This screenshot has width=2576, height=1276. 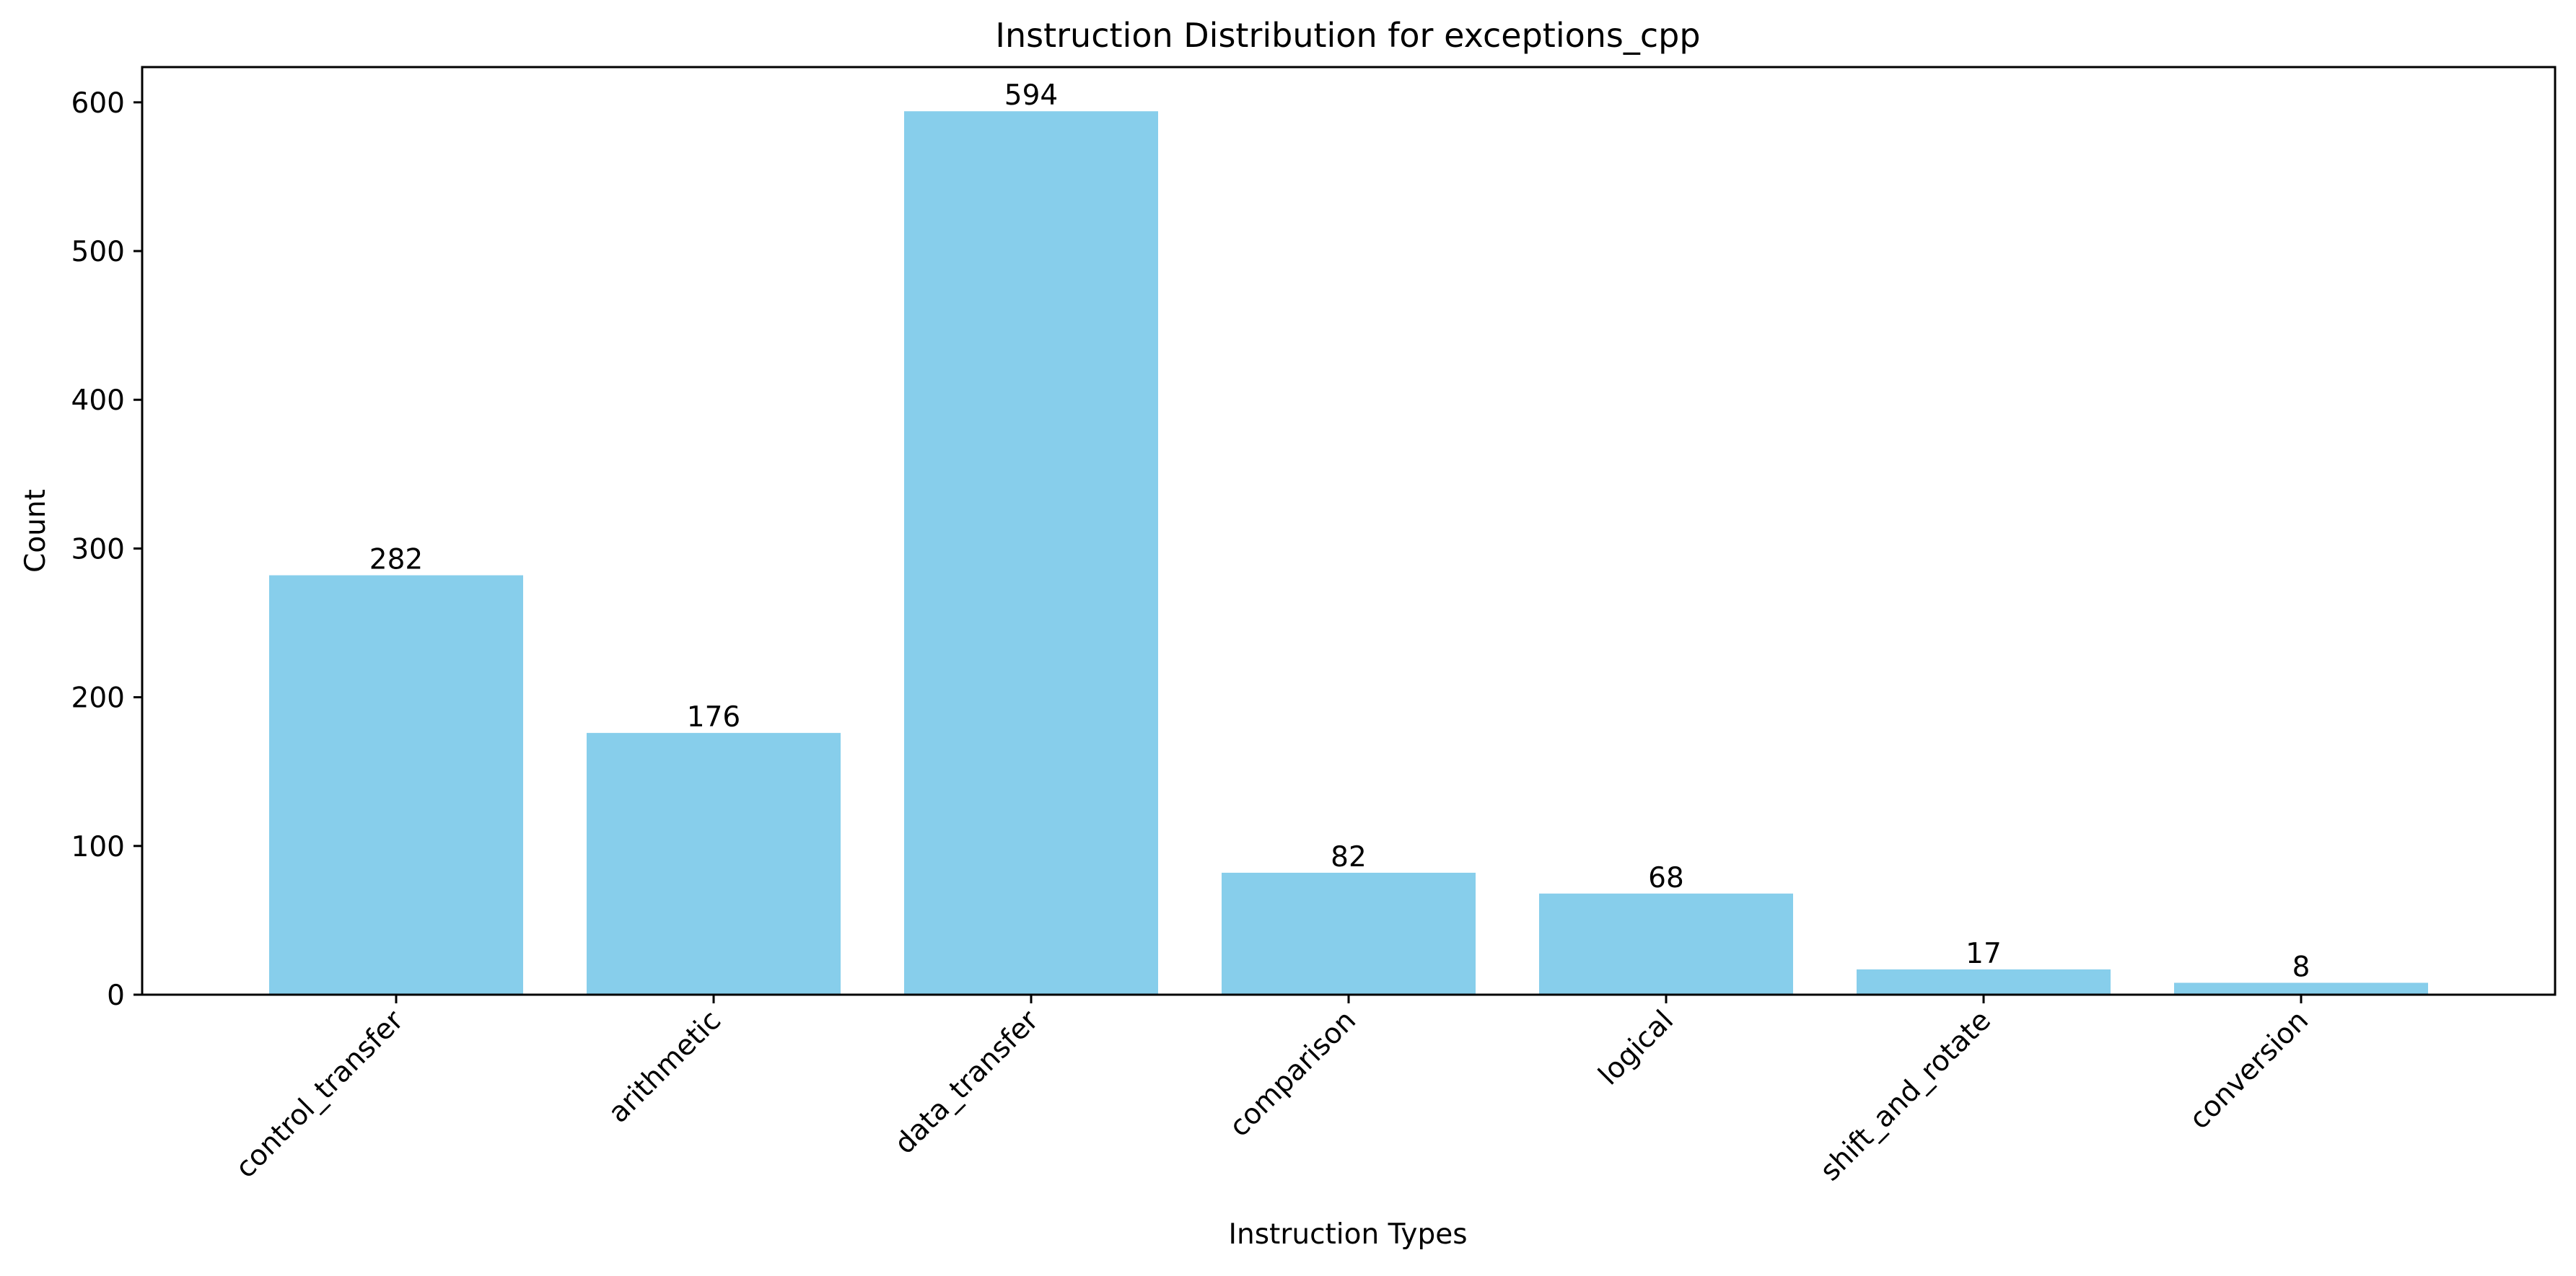 I want to click on x-tick-label-comparison: comparison, so click(x=1292, y=1073).